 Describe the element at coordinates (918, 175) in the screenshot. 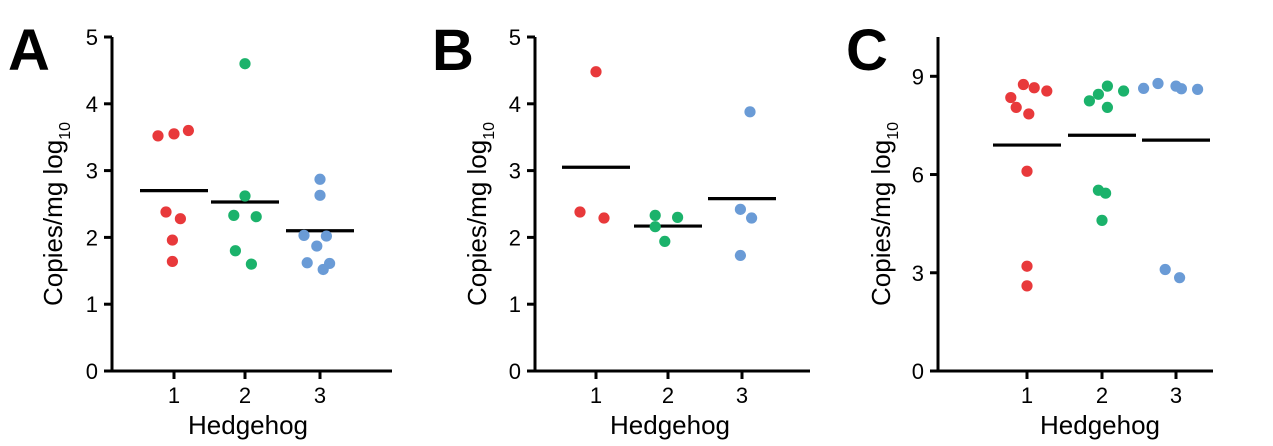

I see `y-tick-label: 6` at that location.